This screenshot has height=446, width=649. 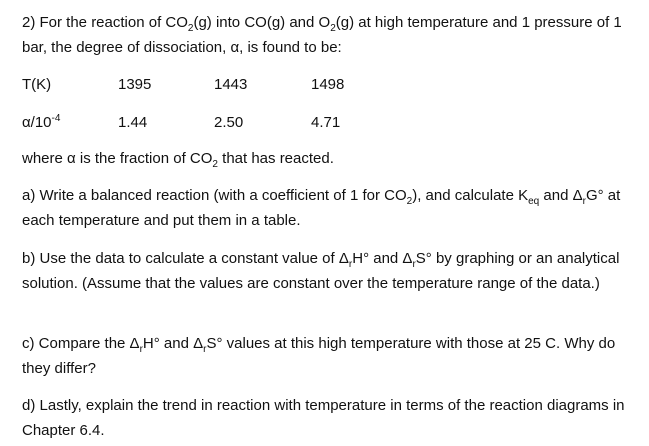 I want to click on row-label: α/10-4, so click(x=41, y=122).